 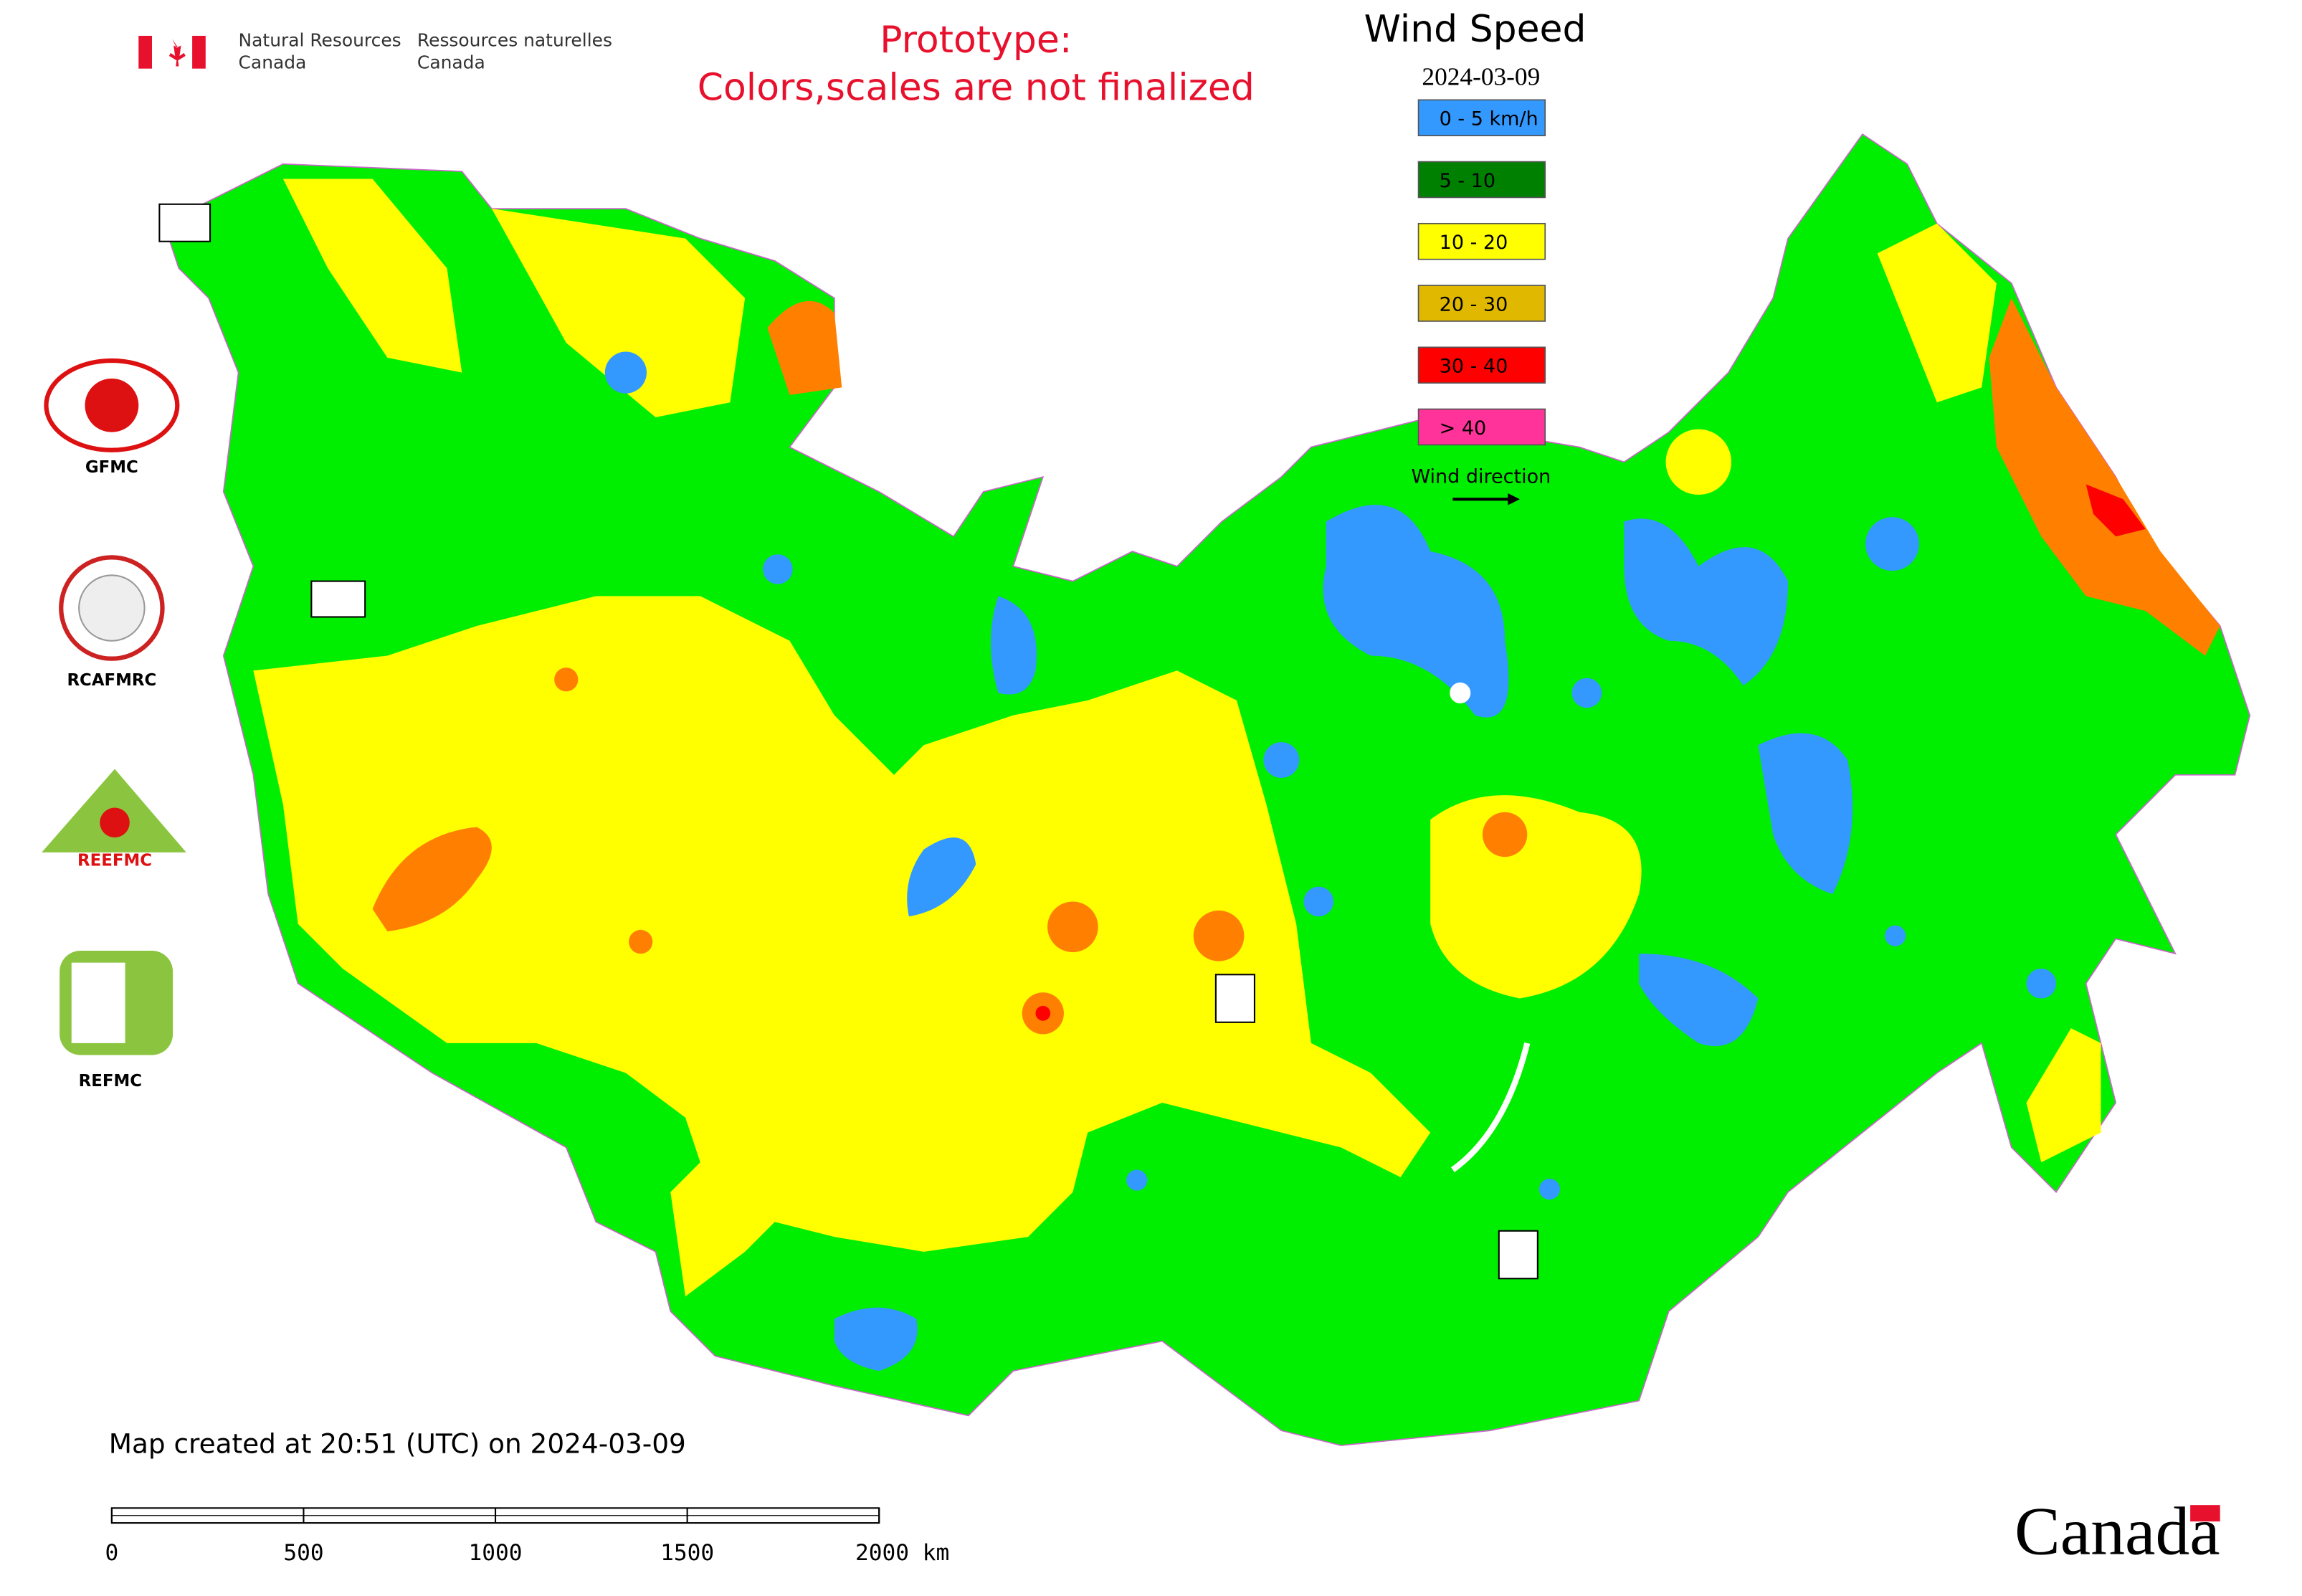 I want to click on legend-label: > 40, so click(x=1463, y=428).